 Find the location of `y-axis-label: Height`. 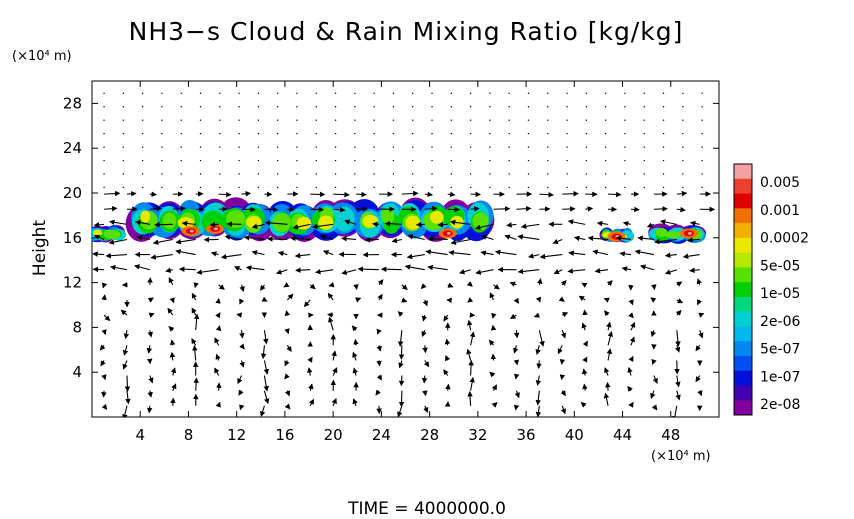

y-axis-label: Height is located at coordinates (40, 248).